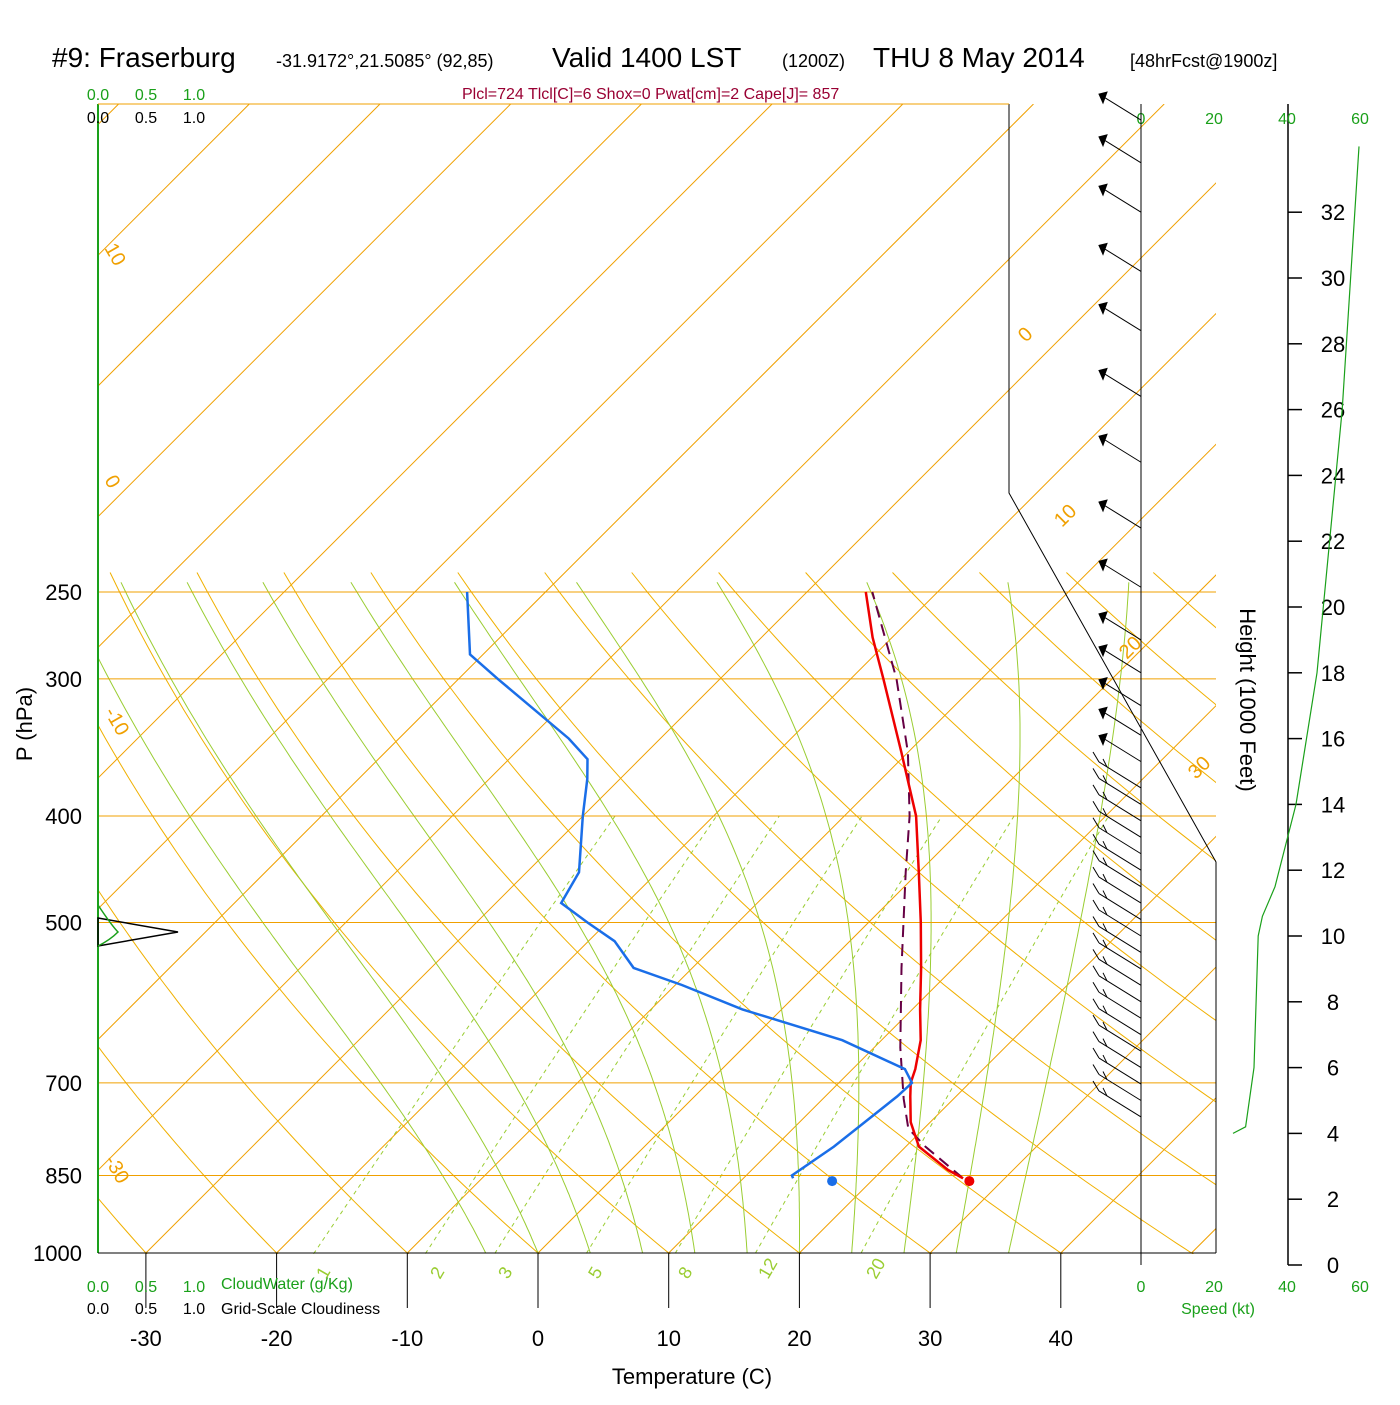 This screenshot has width=1400, height=1405. Describe the element at coordinates (1360, 119) in the screenshot. I see `speed-top-tick: 60` at that location.